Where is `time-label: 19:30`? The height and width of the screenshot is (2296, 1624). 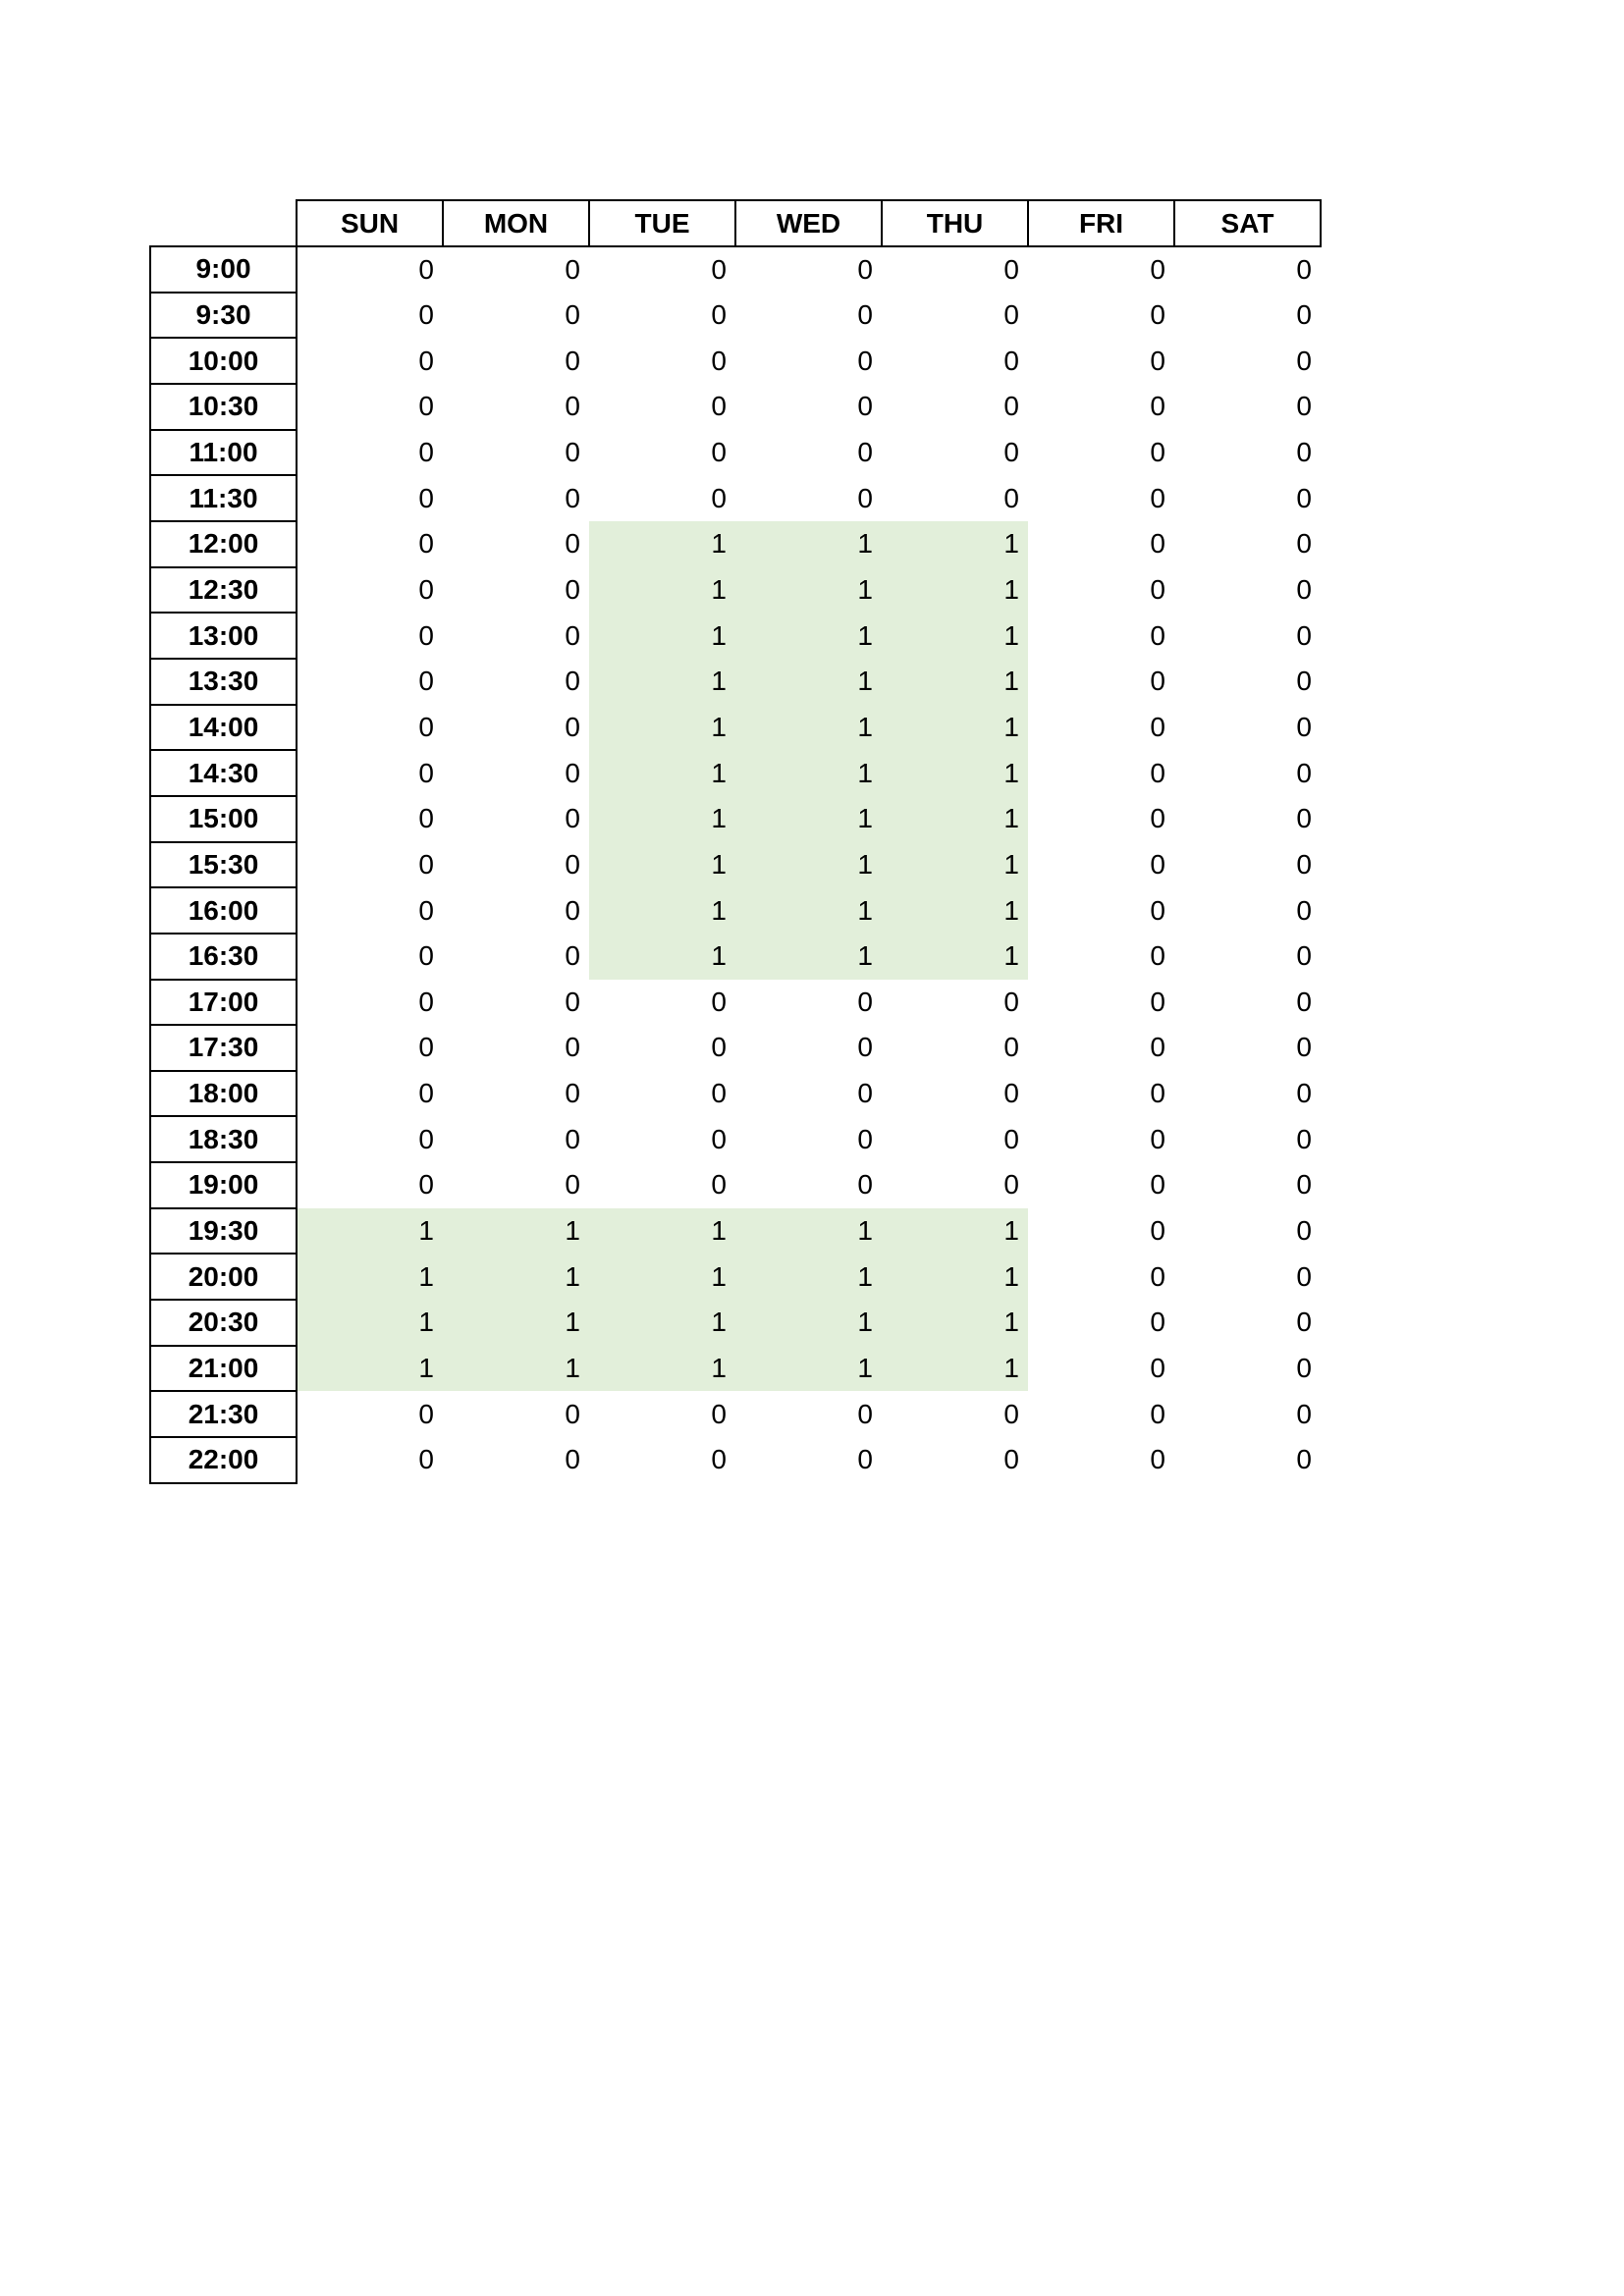 time-label: 19:30 is located at coordinates (223, 1230).